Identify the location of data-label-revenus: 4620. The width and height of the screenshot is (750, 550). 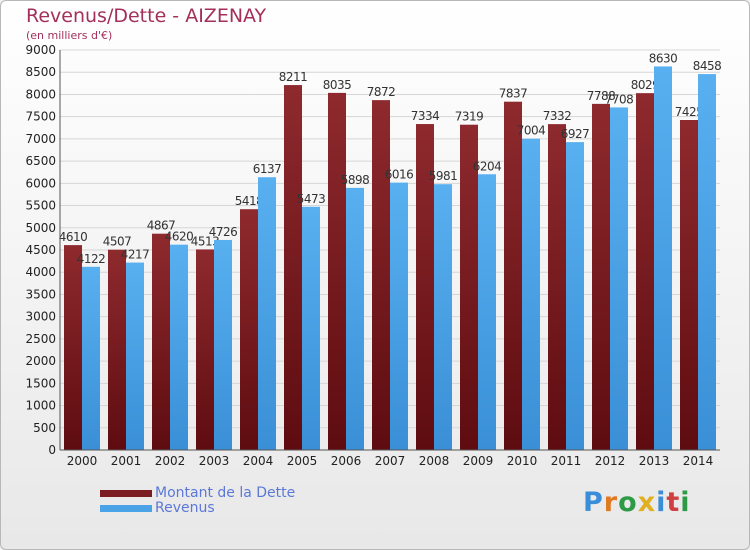
(179, 237).